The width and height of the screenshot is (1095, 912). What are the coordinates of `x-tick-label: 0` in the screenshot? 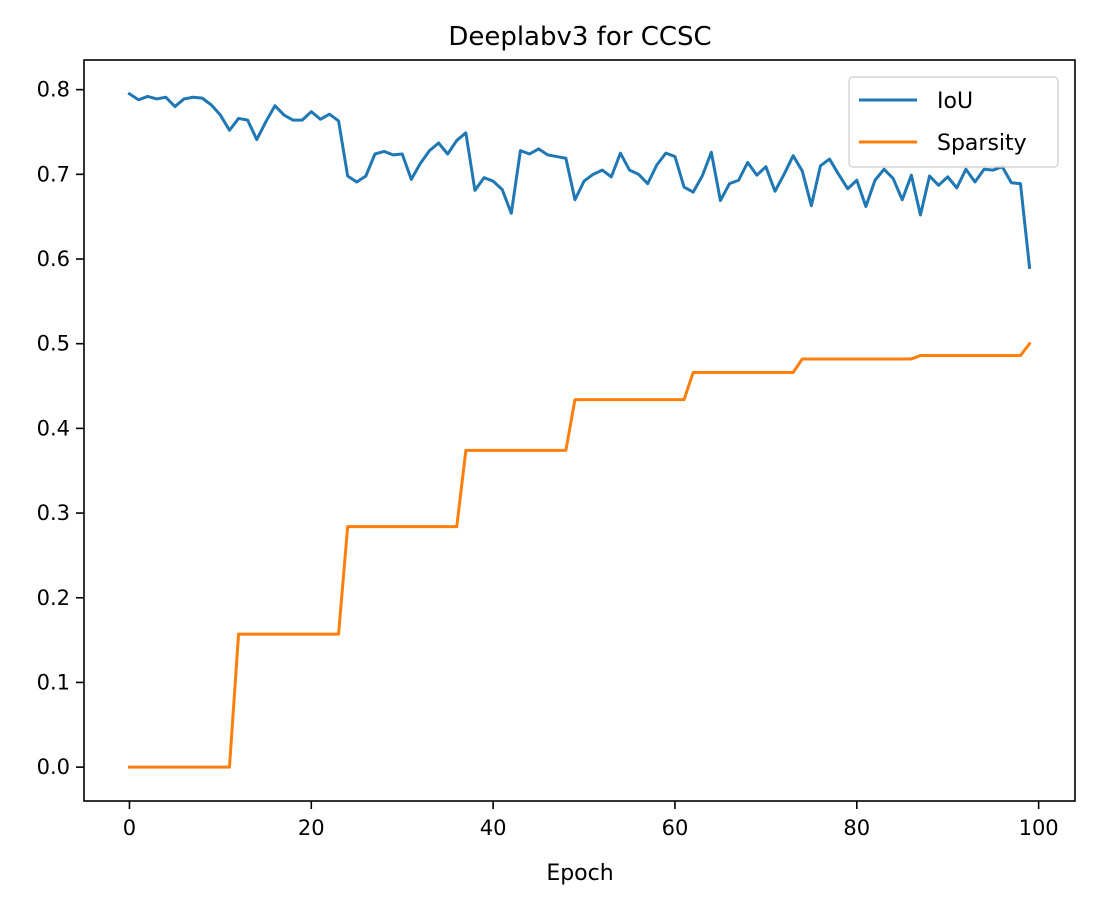 It's located at (129, 828).